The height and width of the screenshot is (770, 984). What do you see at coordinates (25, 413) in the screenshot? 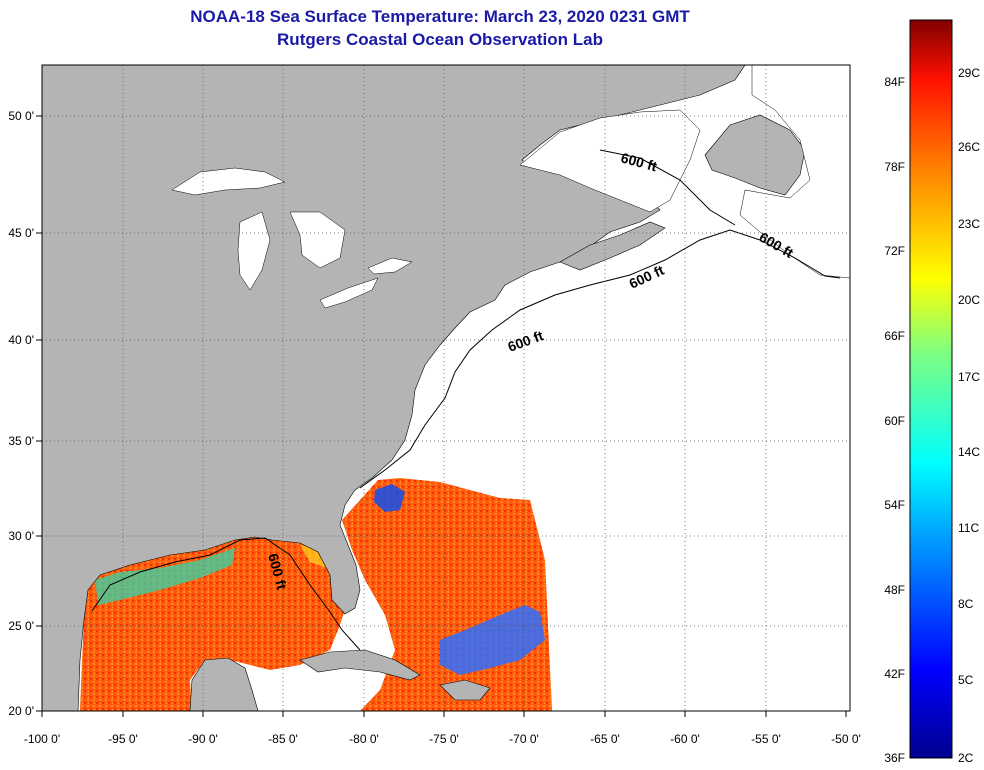
I see `latitude-labels: 20 0' 25 0' 30 0' 35 0' 40 0' 45 0' 50 0'` at bounding box center [25, 413].